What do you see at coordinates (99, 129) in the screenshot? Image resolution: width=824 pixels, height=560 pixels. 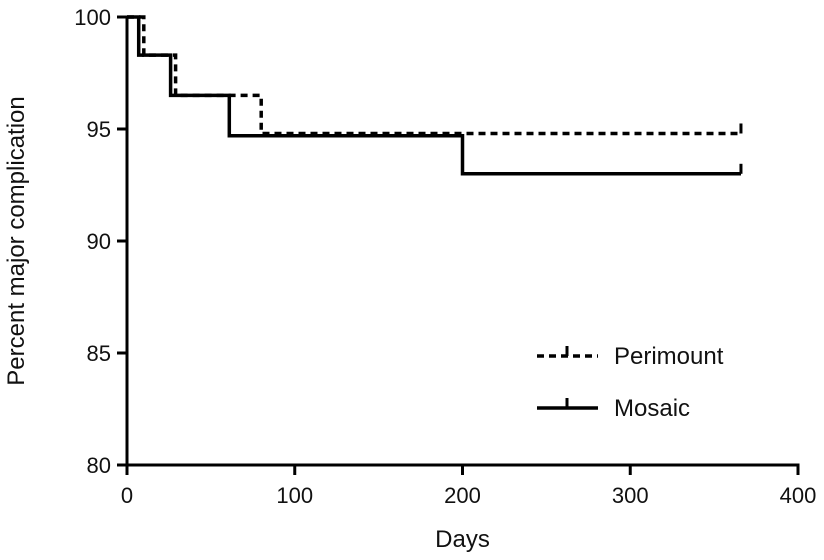 I see `y-tick-label: 95` at bounding box center [99, 129].